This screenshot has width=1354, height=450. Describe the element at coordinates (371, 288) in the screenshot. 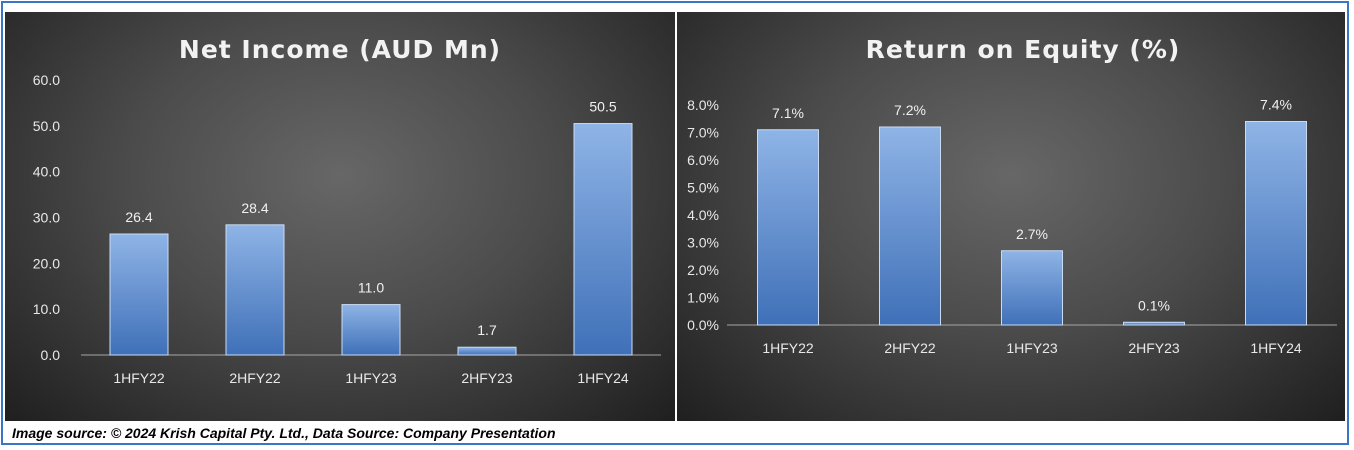

I see `data-label: 11.0` at that location.